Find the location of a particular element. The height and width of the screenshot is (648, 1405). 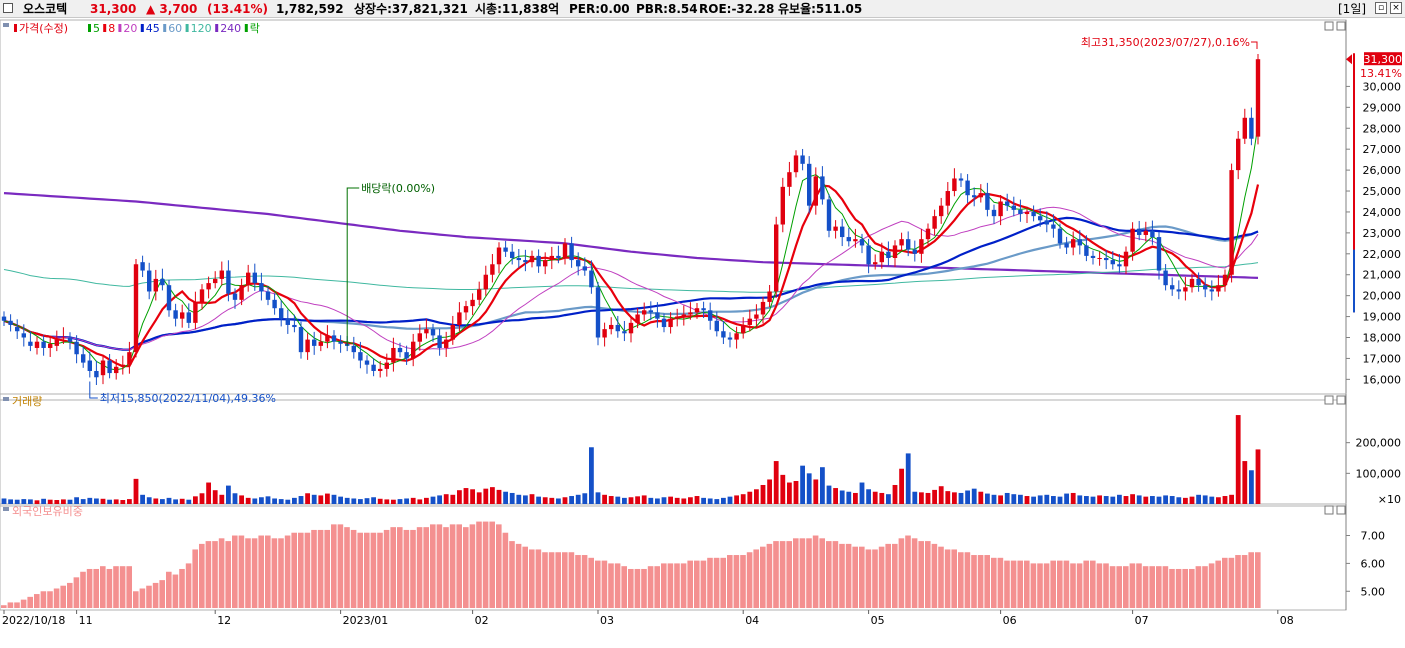

x-axis-tick-label: 02 is located at coordinates (482, 620).